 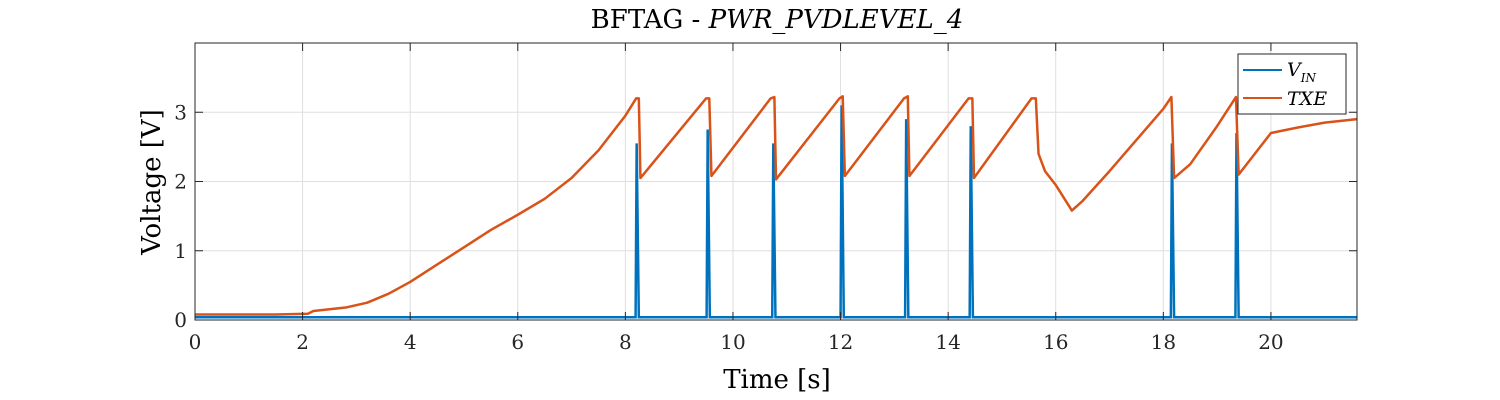 What do you see at coordinates (1163, 342) in the screenshot?
I see `x-tick-label: 18` at bounding box center [1163, 342].